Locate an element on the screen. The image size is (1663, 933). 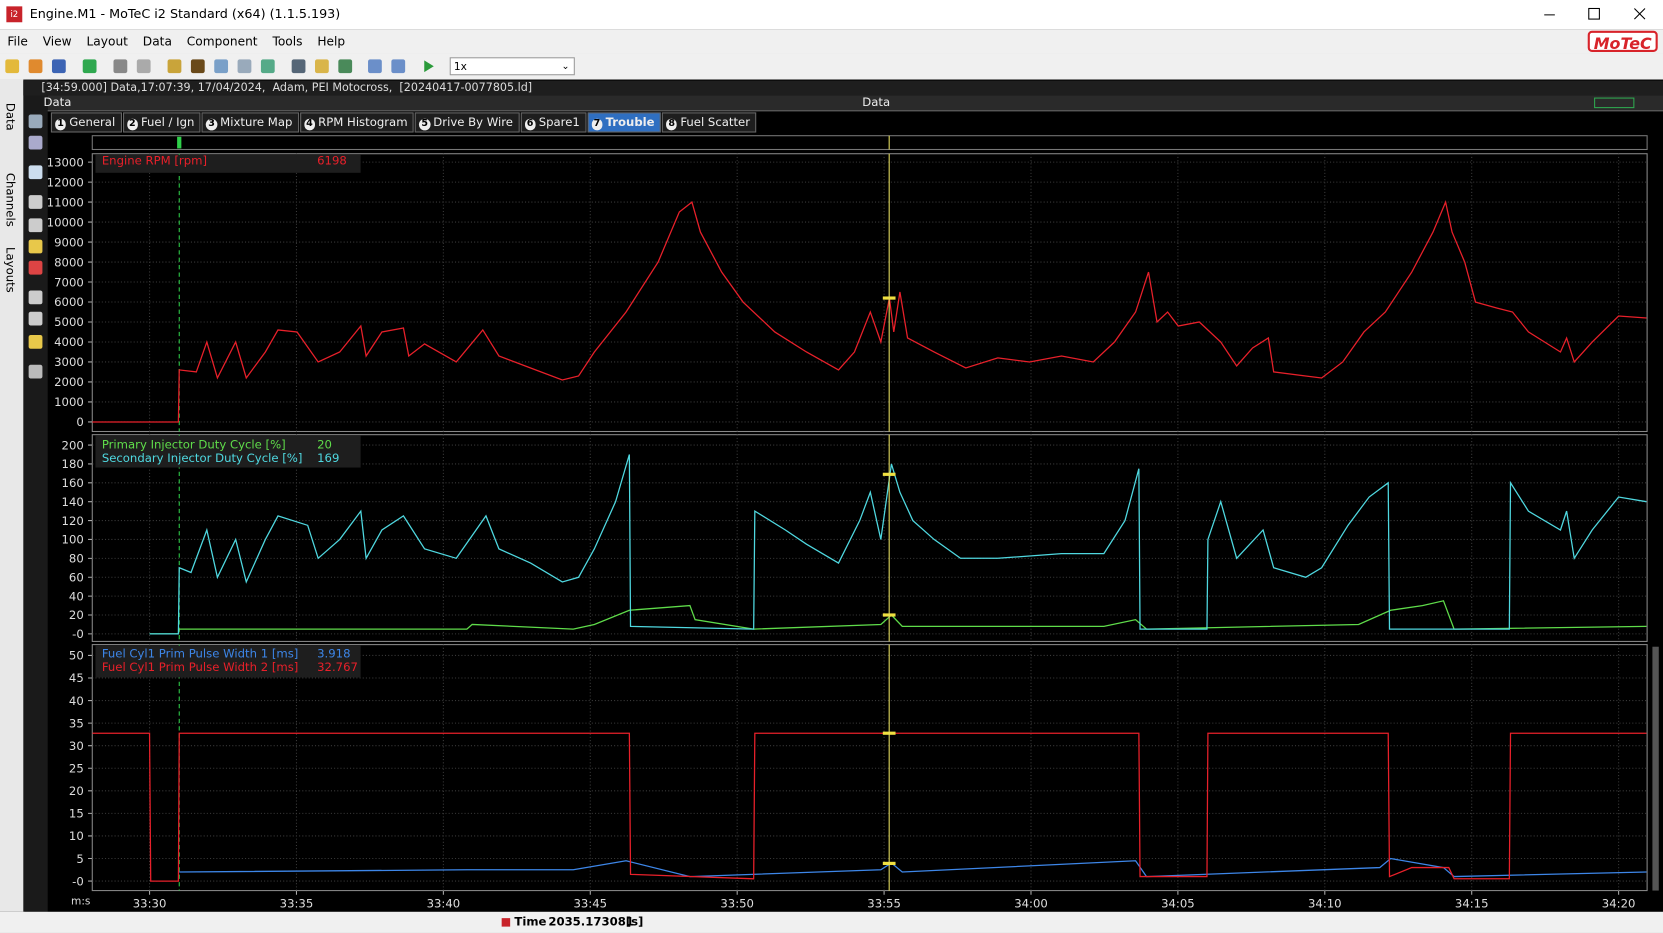
worksheet-name: Data is located at coordinates (876, 102).